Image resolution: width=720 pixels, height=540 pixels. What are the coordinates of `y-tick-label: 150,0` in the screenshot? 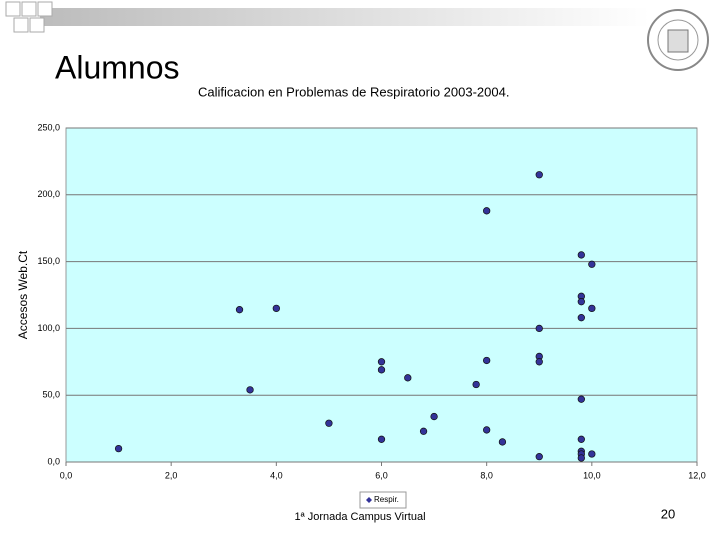 It's located at (48, 261).